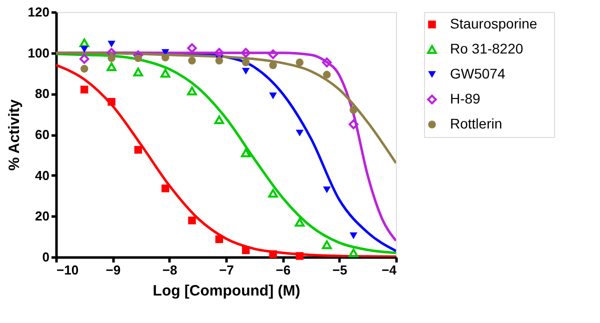  What do you see at coordinates (390, 270) in the screenshot?
I see `x-tick-label: −4` at bounding box center [390, 270].